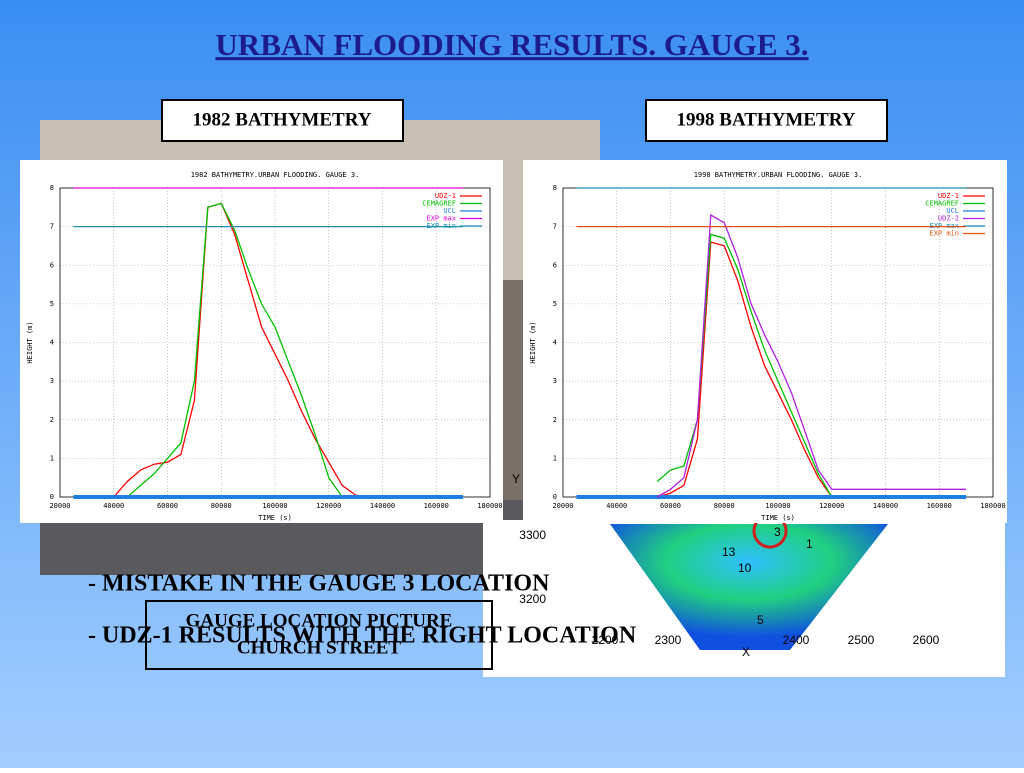  Describe the element at coordinates (861, 640) in the screenshot. I see `map-x-tick: 2500` at that location.